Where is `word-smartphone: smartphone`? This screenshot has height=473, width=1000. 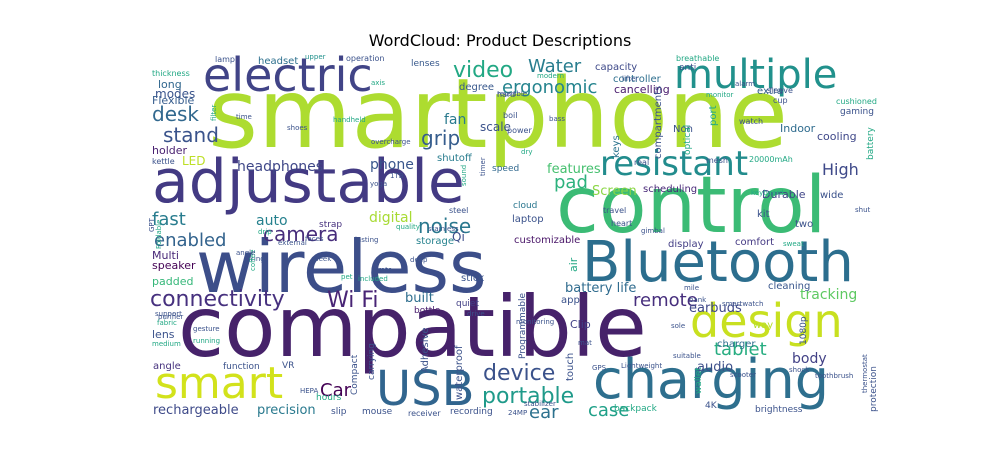 word-smartphone: smartphone is located at coordinates (498, 114).